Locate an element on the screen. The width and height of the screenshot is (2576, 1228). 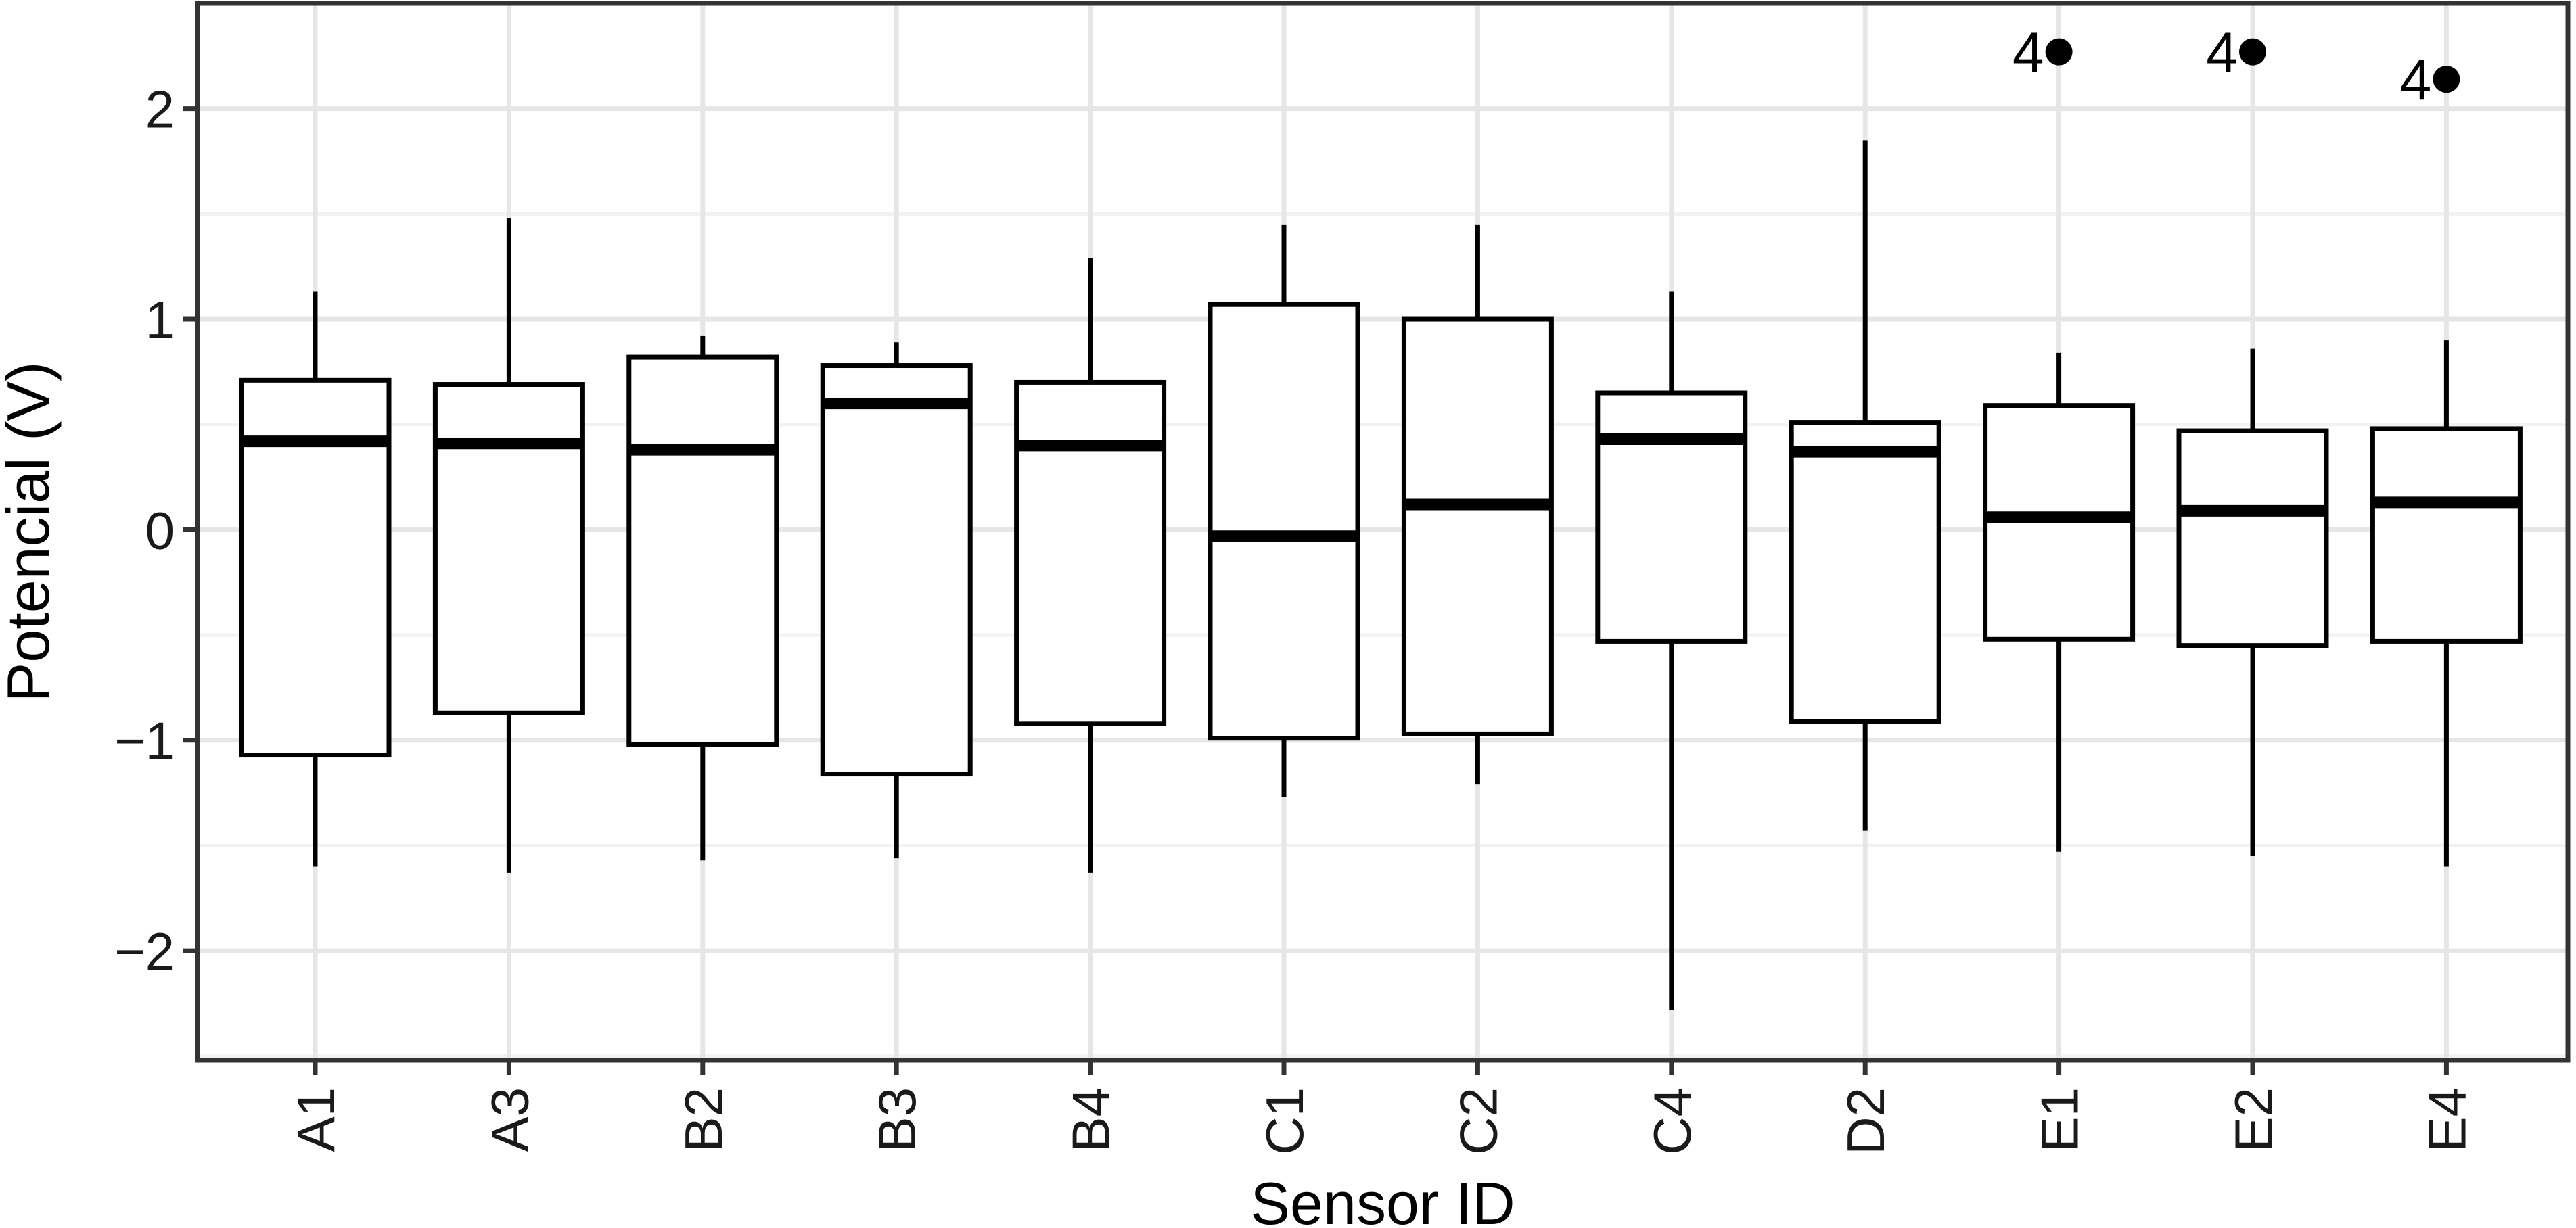
x-axis-title: Sensor ID is located at coordinates (1382, 1199).